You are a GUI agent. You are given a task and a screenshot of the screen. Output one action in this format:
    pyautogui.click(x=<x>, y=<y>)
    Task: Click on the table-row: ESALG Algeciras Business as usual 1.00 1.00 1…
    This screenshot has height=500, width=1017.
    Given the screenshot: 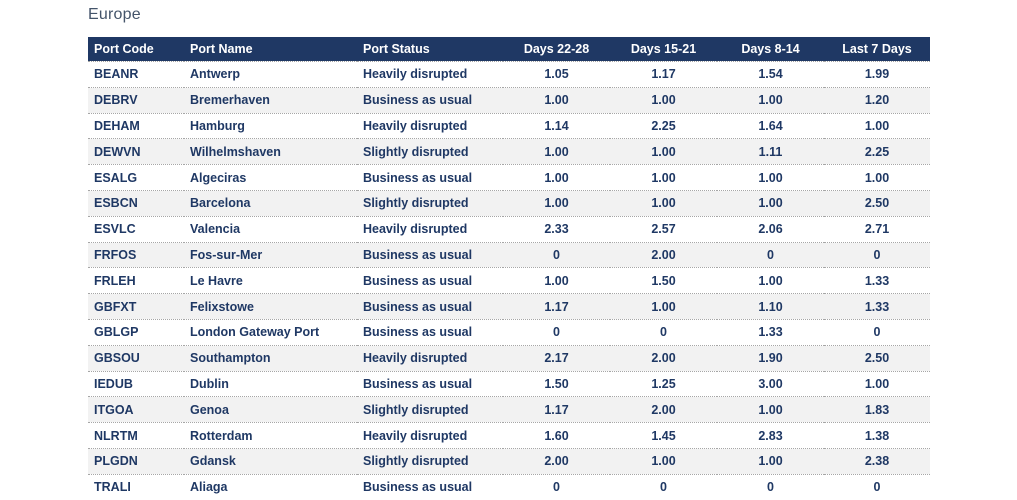 What is the action you would take?
    pyautogui.click(x=509, y=177)
    